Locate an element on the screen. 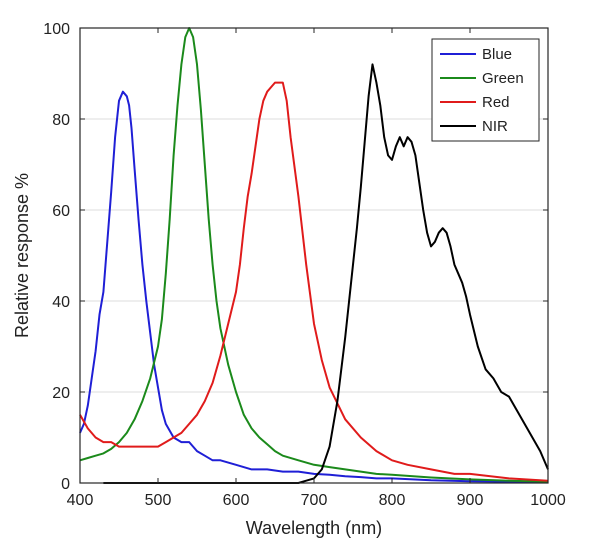 This screenshot has width=600, height=546. x-tick-label: 400 is located at coordinates (80, 500).